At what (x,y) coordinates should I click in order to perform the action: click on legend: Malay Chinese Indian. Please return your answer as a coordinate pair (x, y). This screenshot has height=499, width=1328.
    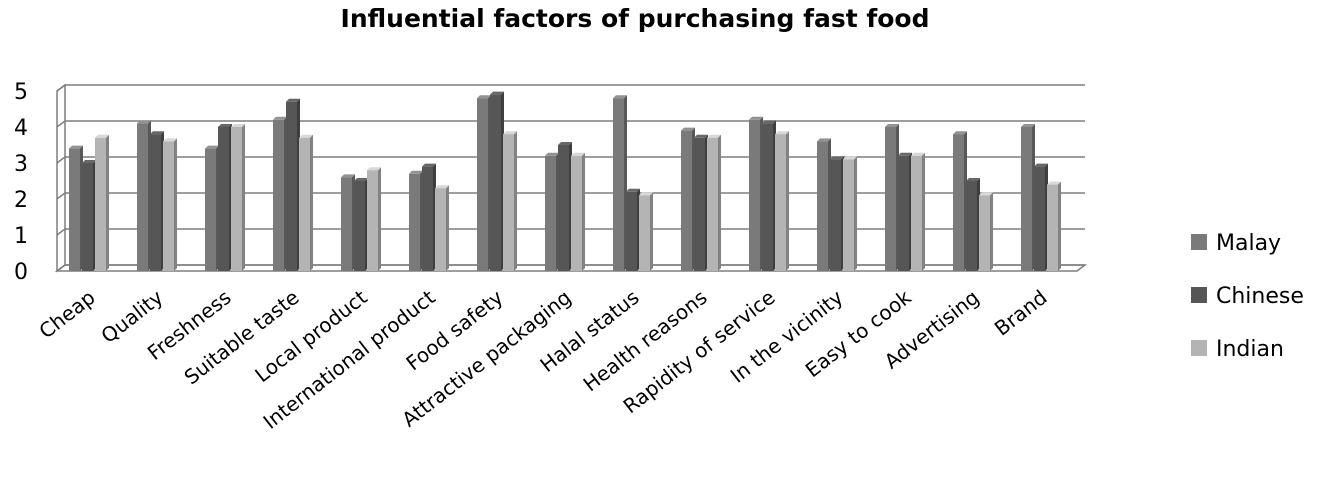
    Looking at the image, I should click on (1247, 296).